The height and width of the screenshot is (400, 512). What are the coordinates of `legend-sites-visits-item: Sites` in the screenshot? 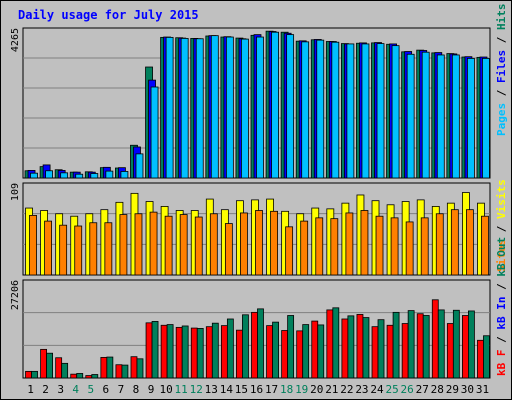 It's located at (501, 255).